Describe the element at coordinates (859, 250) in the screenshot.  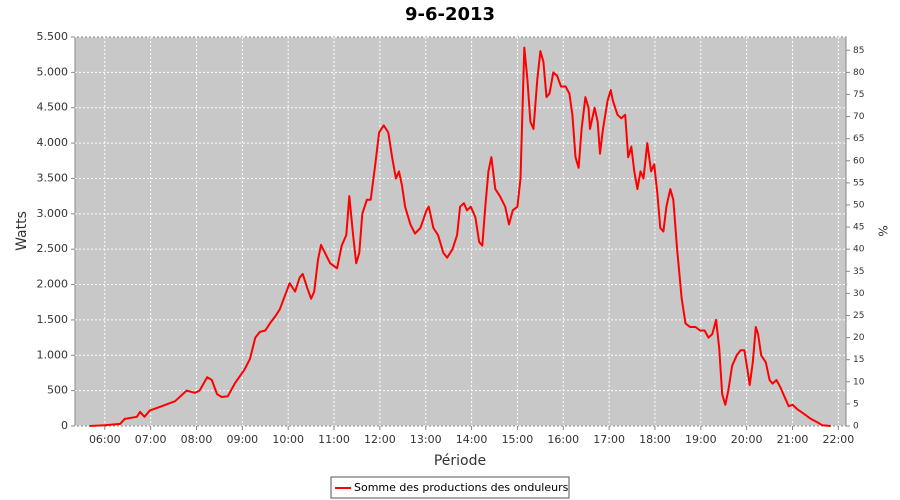
I see `y2-tick-label: 40` at that location.